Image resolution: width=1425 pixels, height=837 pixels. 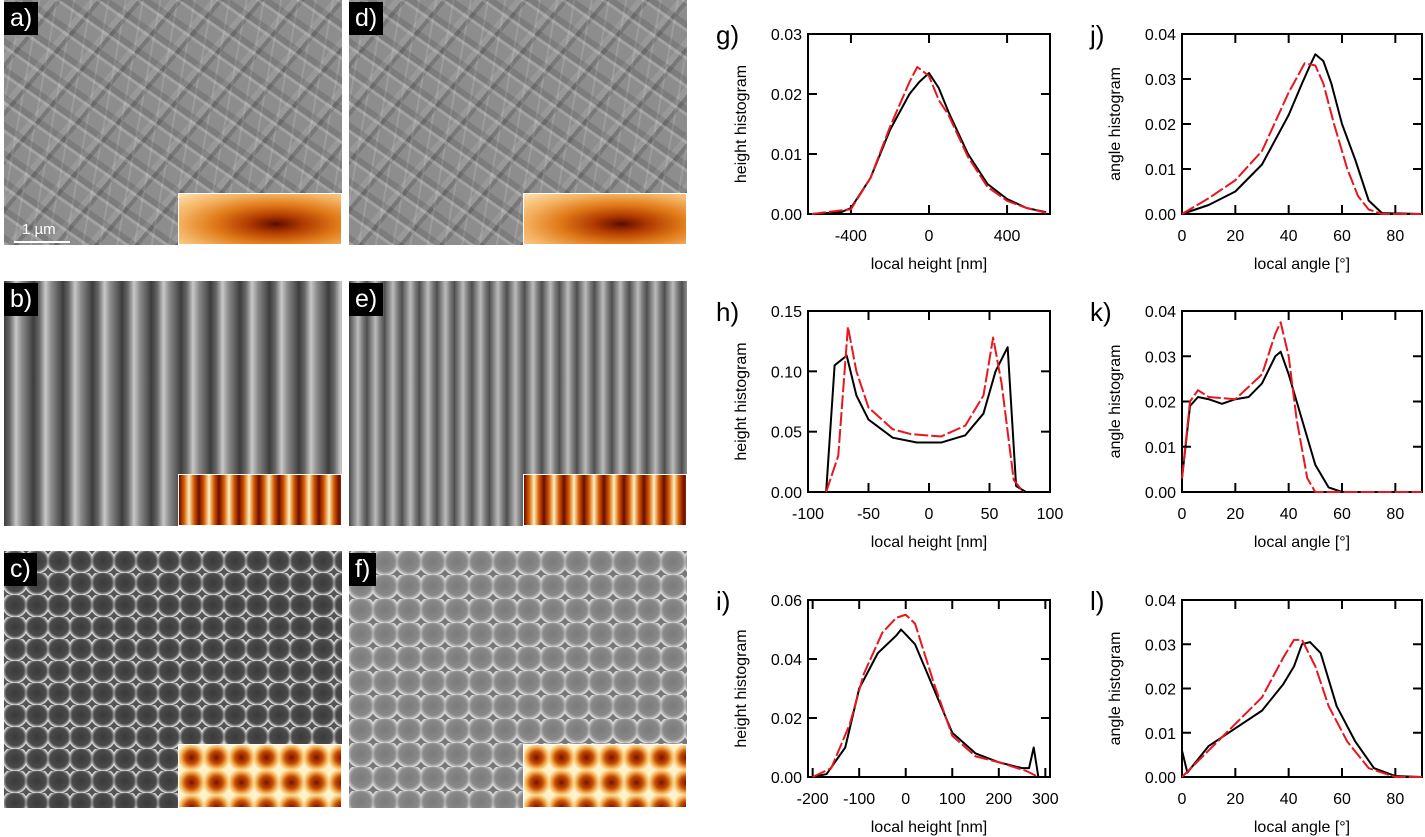 I want to click on x-tick-label: -200, so click(x=813, y=799).